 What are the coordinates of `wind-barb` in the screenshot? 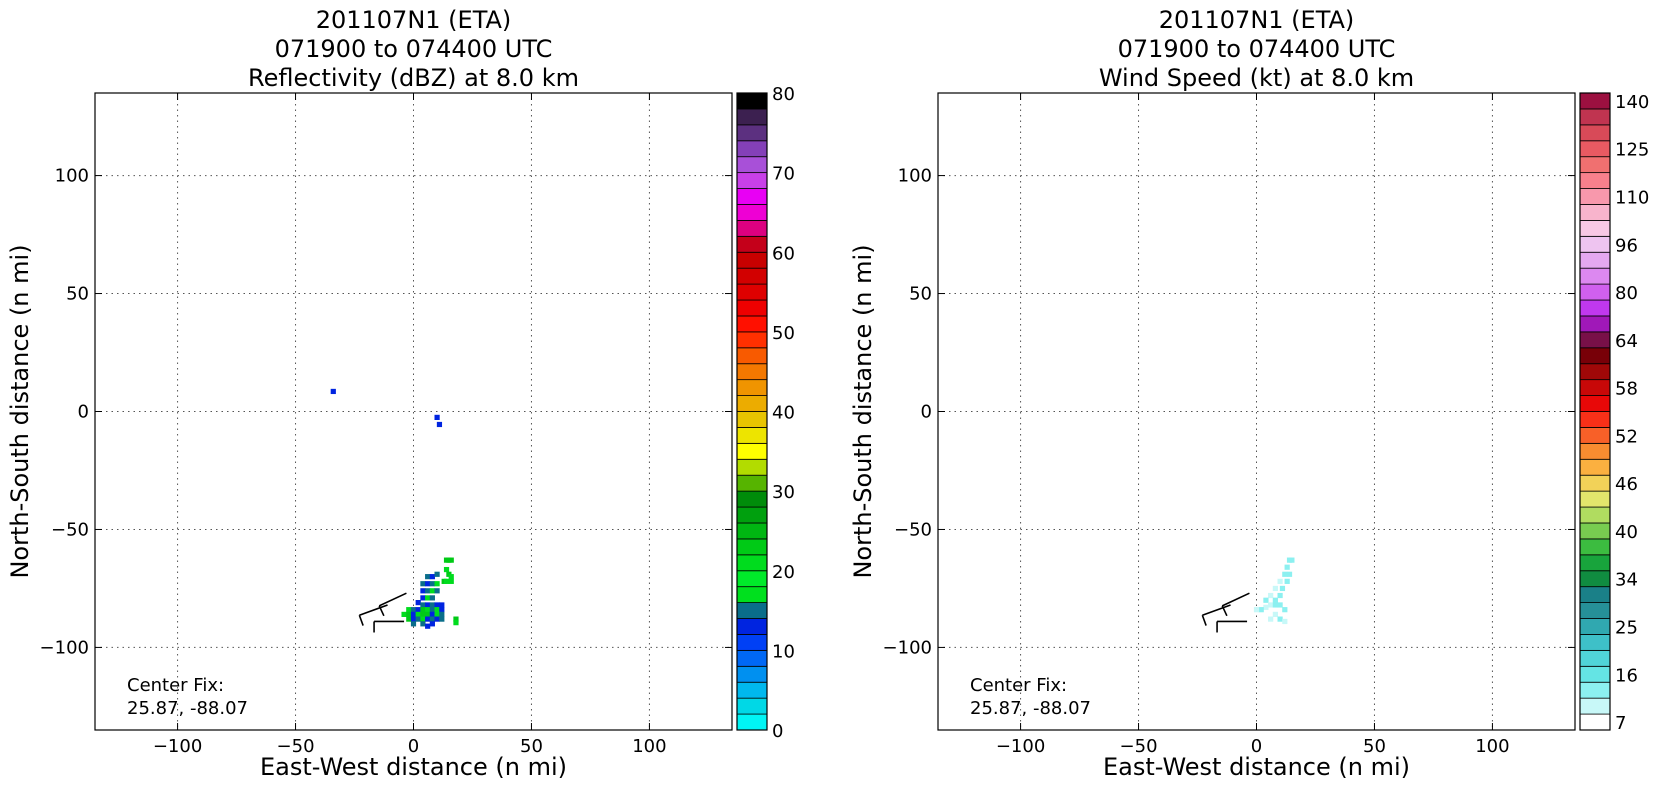 It's located at (1216, 615).